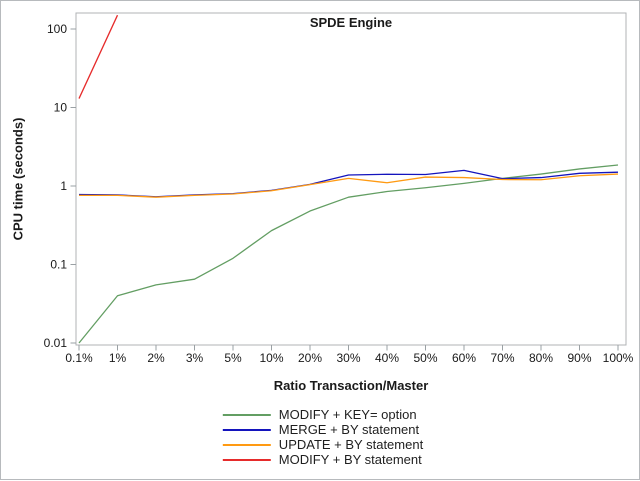 The height and width of the screenshot is (481, 640). Describe the element at coordinates (541, 358) in the screenshot. I see `x-tick-label: 80%` at that location.